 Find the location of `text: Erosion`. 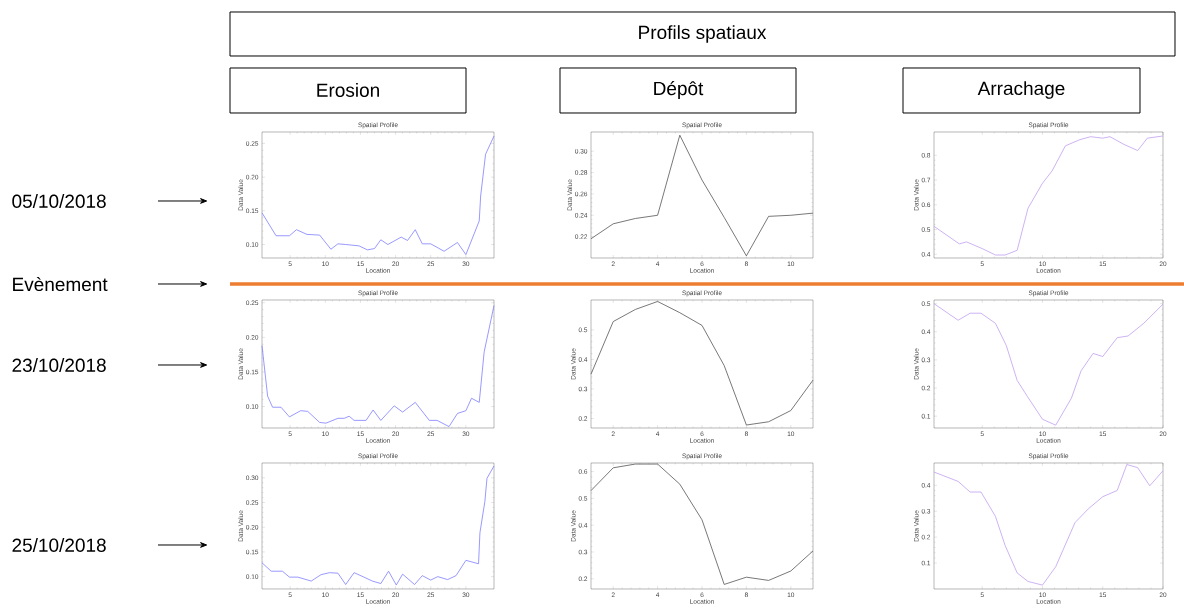

text: Erosion is located at coordinates (348, 90).